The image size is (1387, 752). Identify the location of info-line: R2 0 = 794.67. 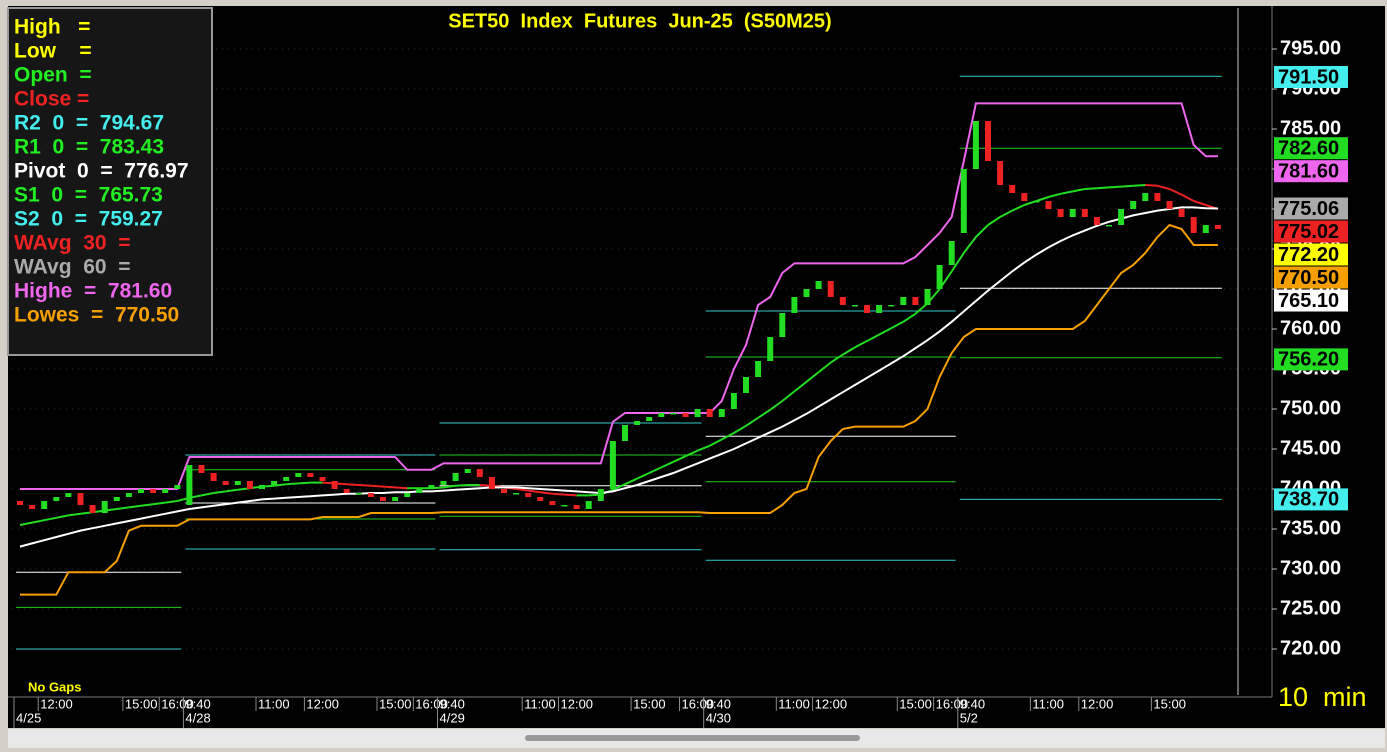
(89, 123).